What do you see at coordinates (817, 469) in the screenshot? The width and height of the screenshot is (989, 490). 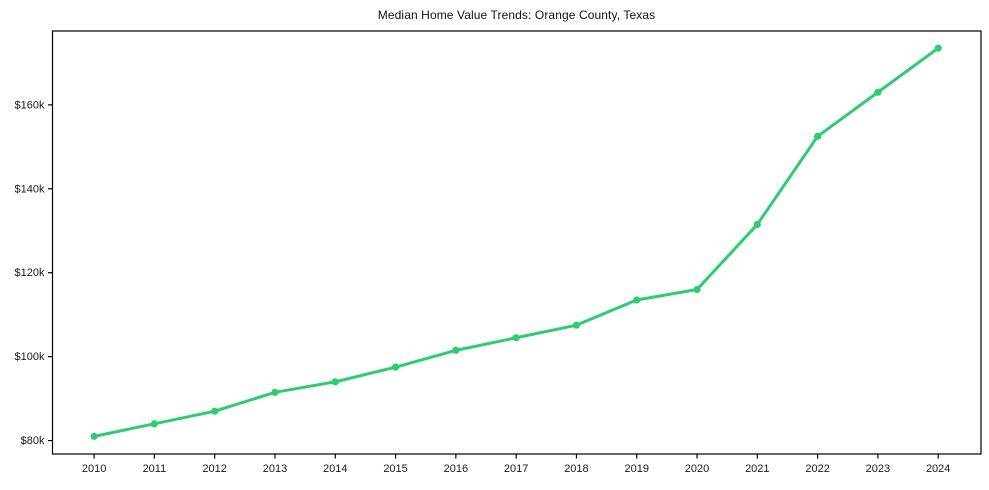 I see `x-tick-label: 2022` at bounding box center [817, 469].